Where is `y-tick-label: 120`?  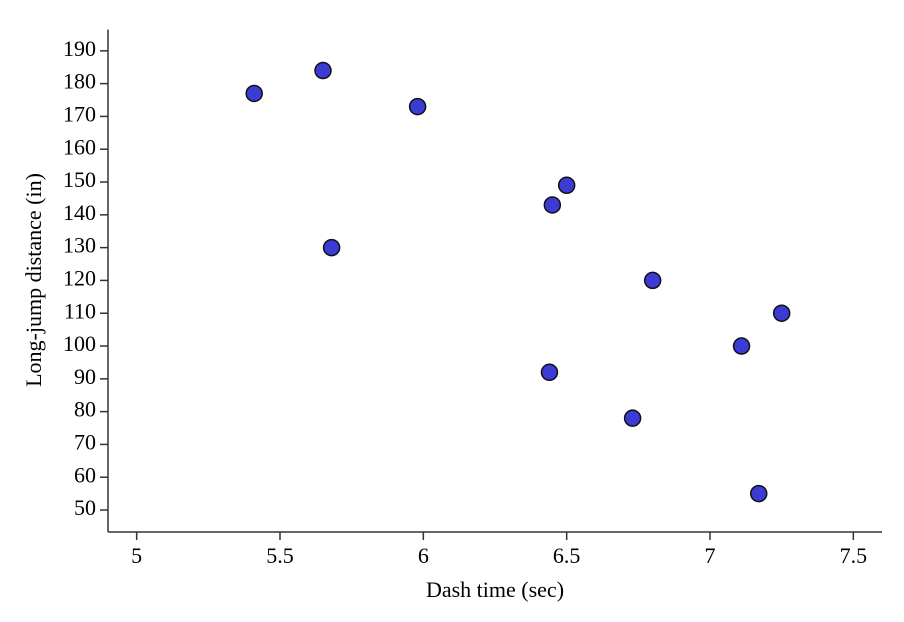 y-tick-label: 120 is located at coordinates (79, 277).